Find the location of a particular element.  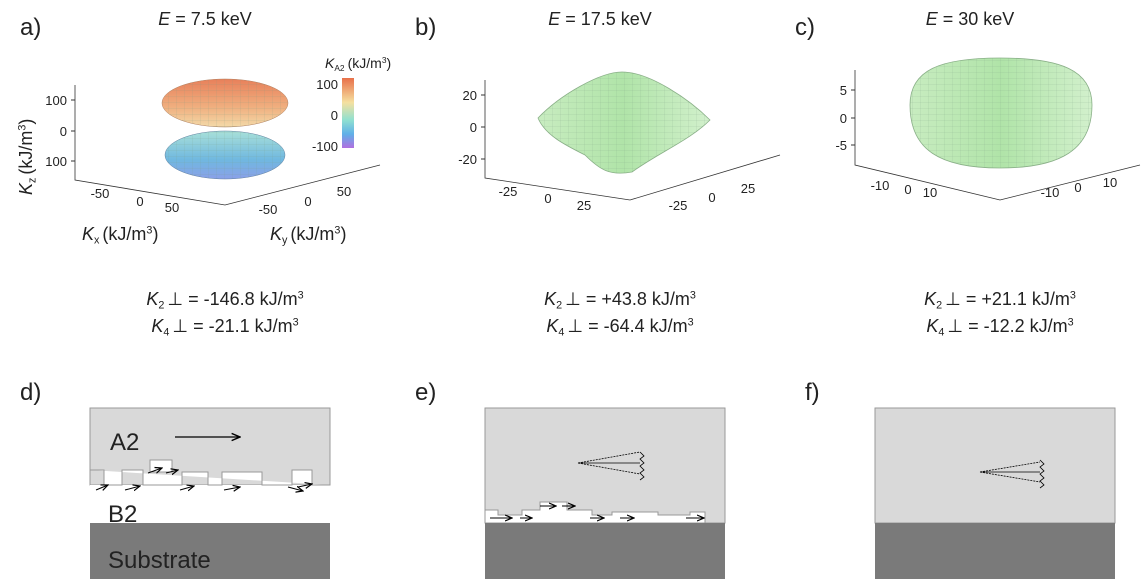

label-text: ⊥ = -12.2 kJ/m is located at coordinates (1007, 326).